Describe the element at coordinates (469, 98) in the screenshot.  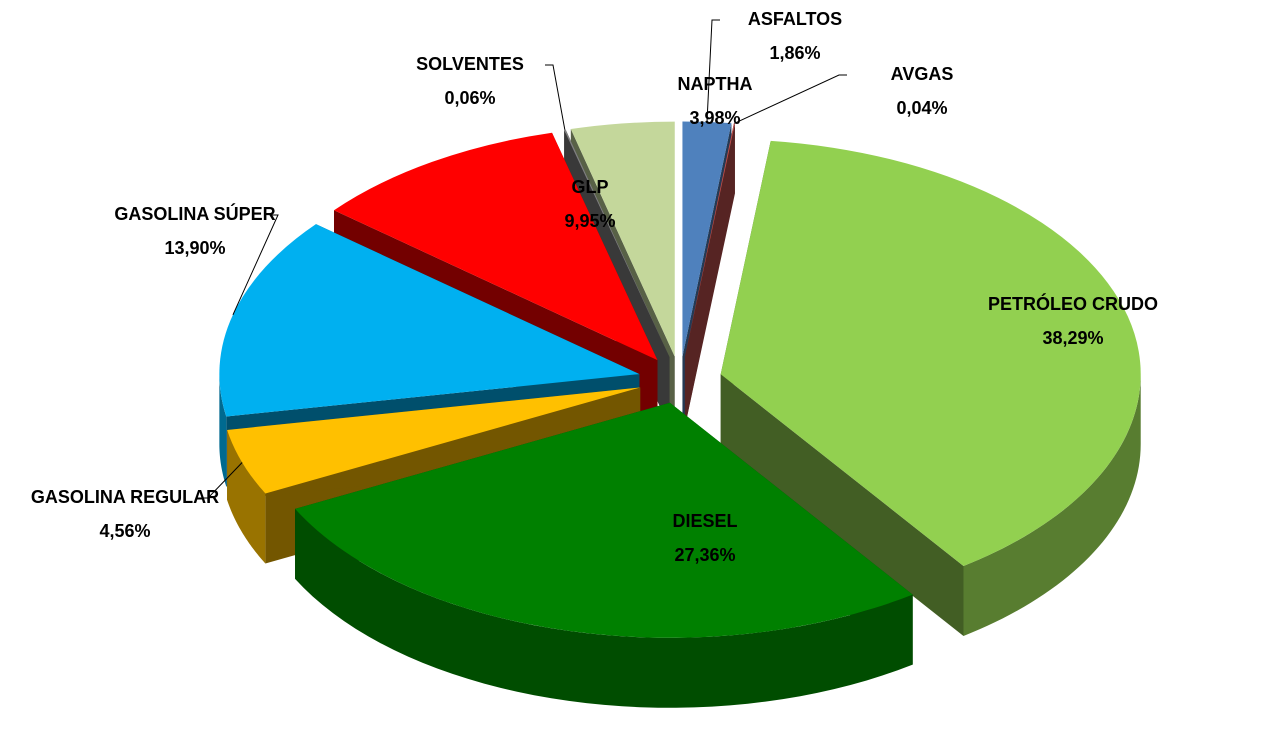
I see `data-label-value: 0,06%` at that location.